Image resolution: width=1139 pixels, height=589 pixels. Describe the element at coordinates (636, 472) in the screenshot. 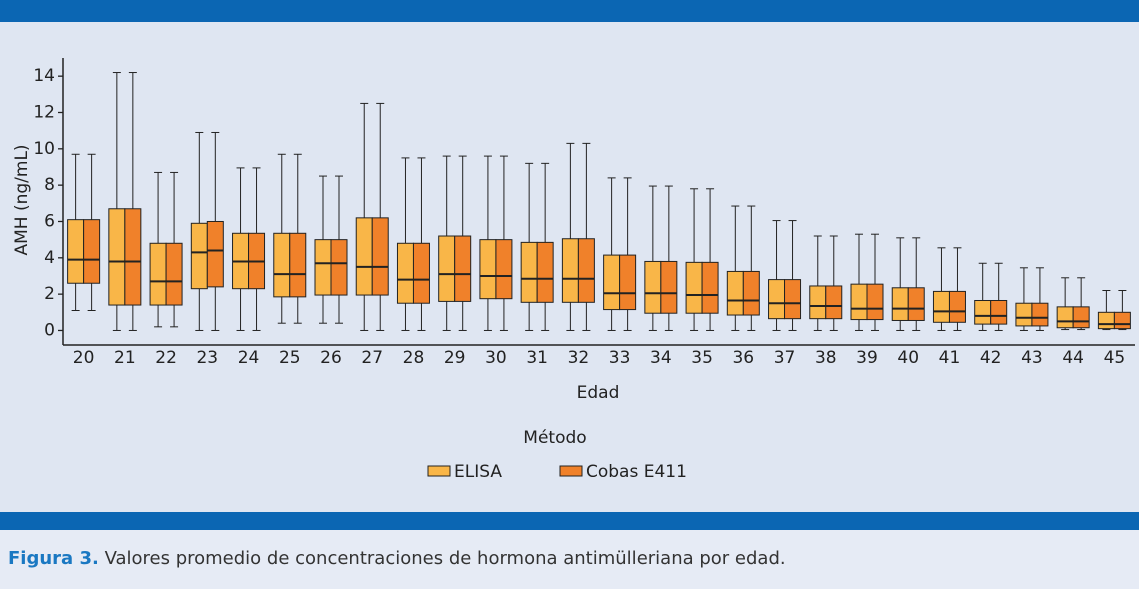

I see `legend-label: Cobas E411` at that location.